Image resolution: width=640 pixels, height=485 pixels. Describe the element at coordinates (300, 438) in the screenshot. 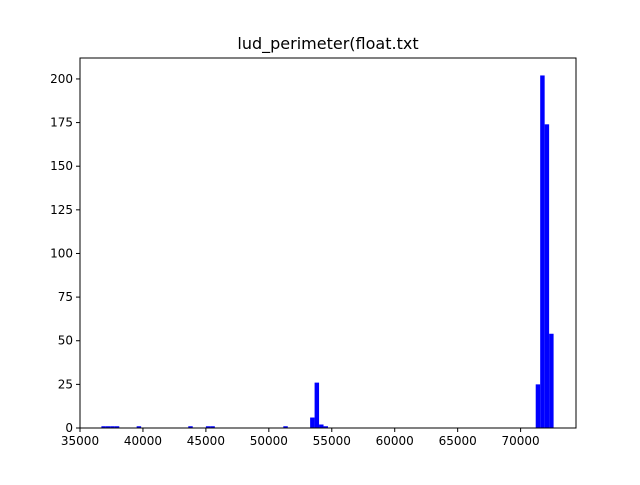

I see `x-axis-ticks: 35000 40000 45000 50000 55000 60000 65000 70000` at that location.